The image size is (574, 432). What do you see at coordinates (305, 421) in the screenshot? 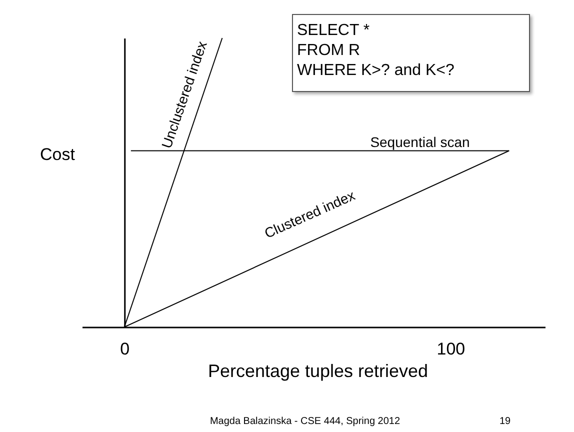
I see `text: Magda Balazinska - CSE 444, Spring 2012` at bounding box center [305, 421].